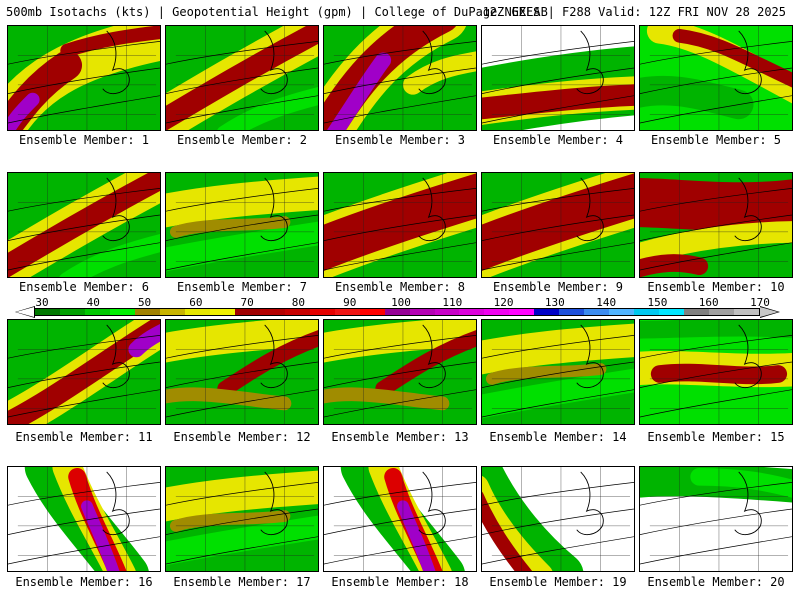  I want to click on colorbar-tick-label: 140, so click(606, 302).